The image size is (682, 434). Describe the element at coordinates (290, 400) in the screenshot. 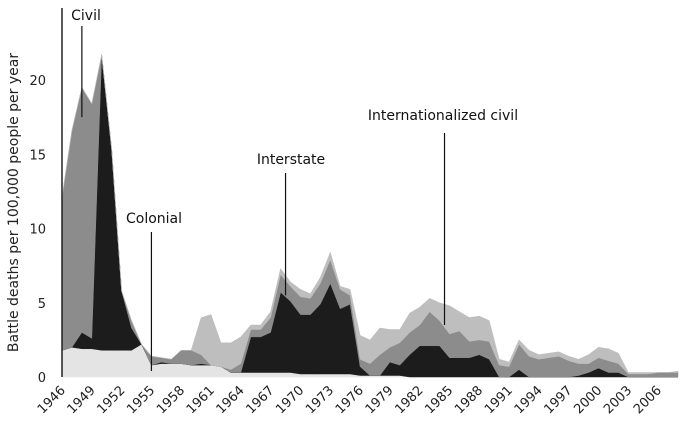

I see `x-tick-label: 1970` at that location.